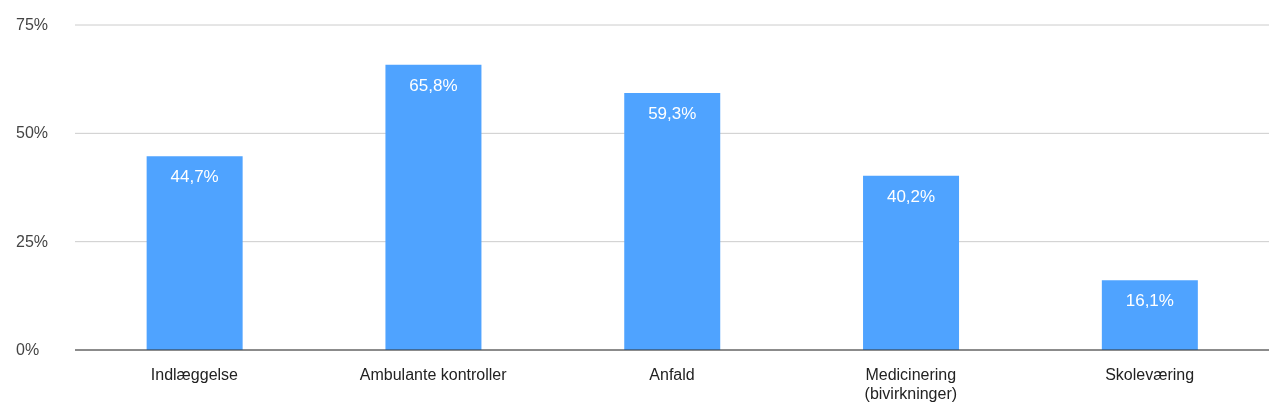 Image resolution: width=1277 pixels, height=412 pixels. Describe the element at coordinates (1150, 374) in the screenshot. I see `x-tick-label: Skoleværing` at that location.